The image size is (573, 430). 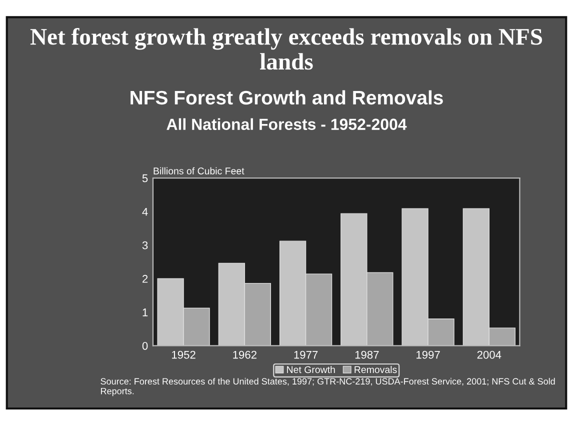 I want to click on y-tick-label: 4, so click(x=145, y=212).